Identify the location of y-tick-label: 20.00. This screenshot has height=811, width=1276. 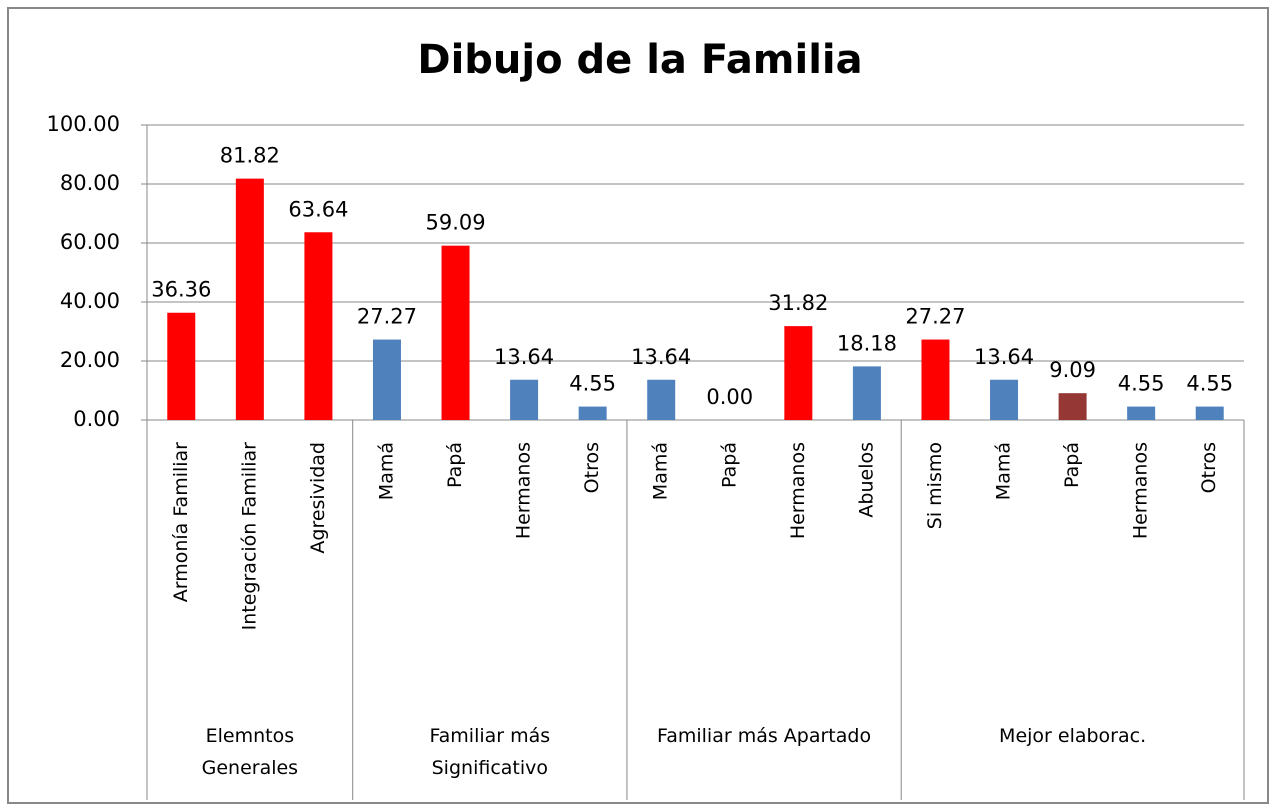
(90, 360).